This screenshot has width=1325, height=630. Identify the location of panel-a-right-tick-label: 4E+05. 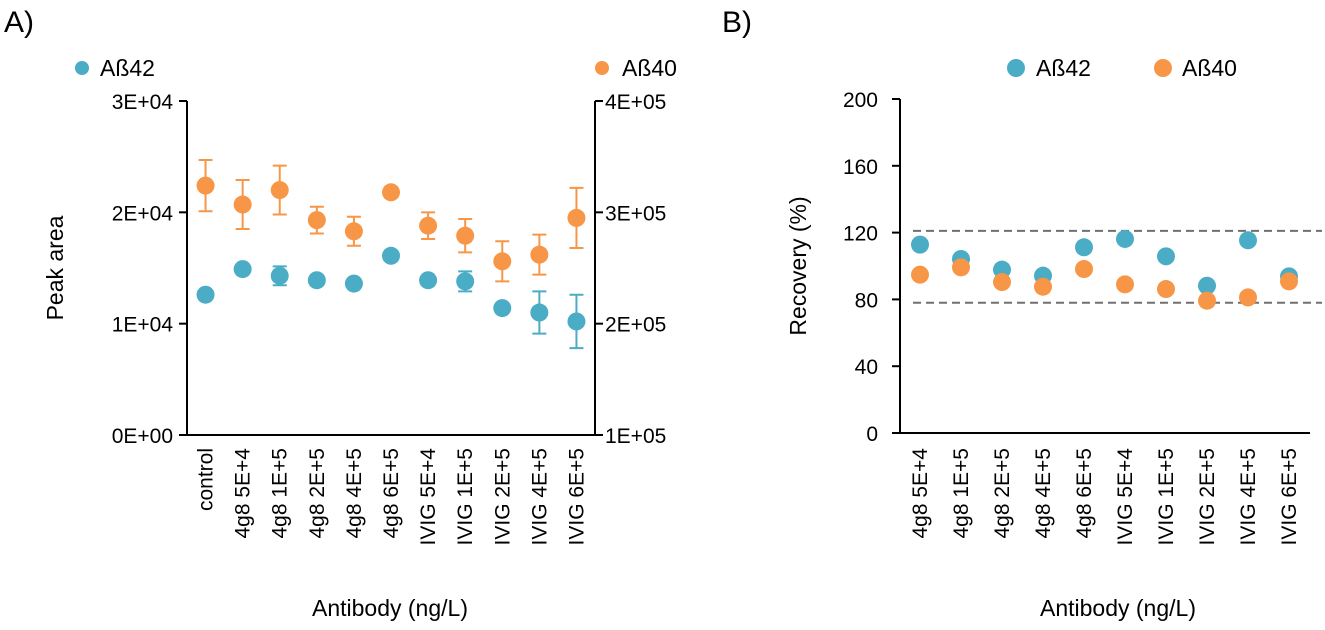
(635, 102).